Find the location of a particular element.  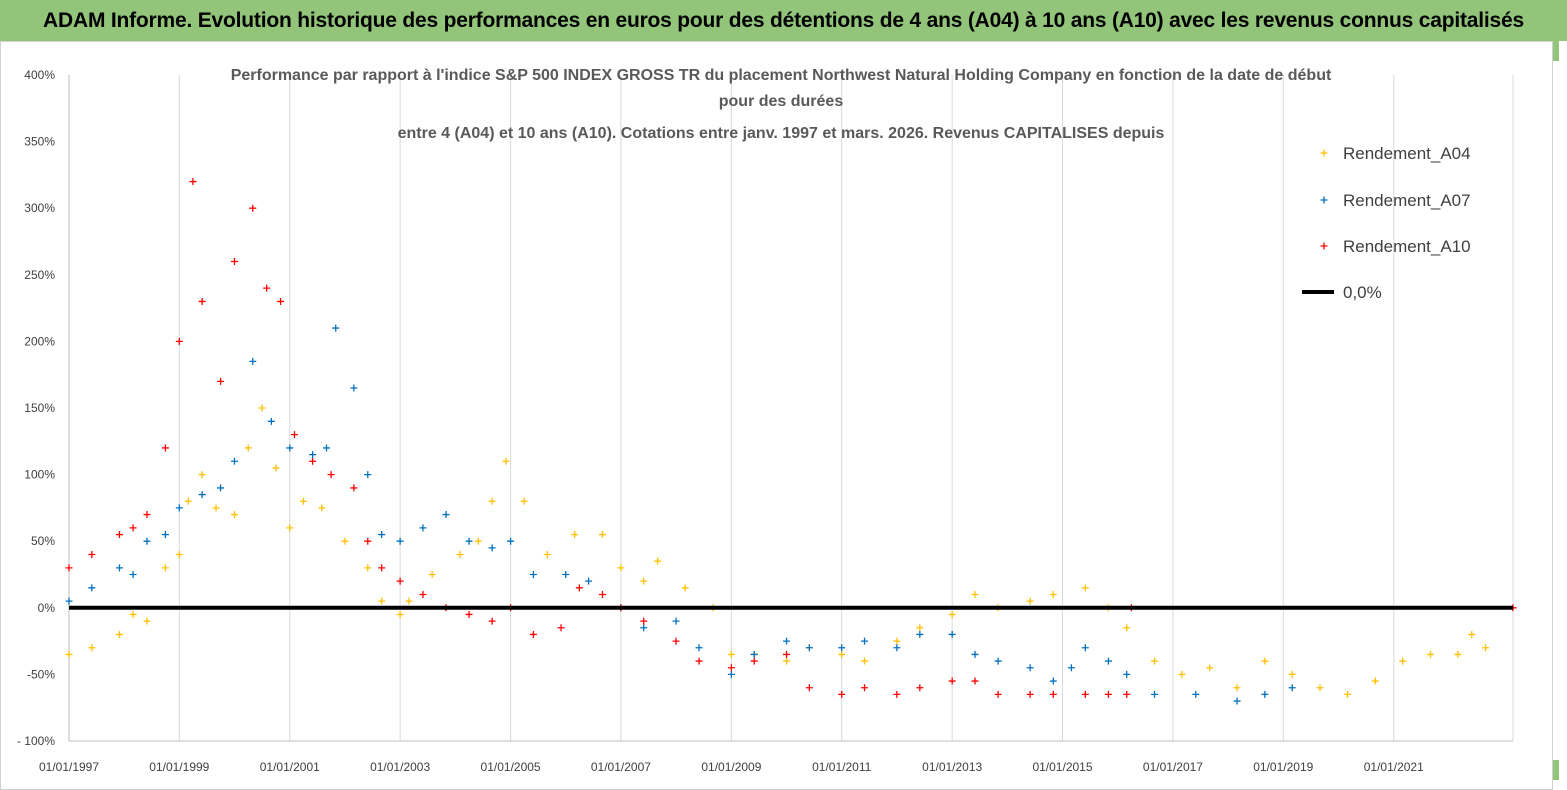

x-tick-label: 01/01/2011 is located at coordinates (841, 767).